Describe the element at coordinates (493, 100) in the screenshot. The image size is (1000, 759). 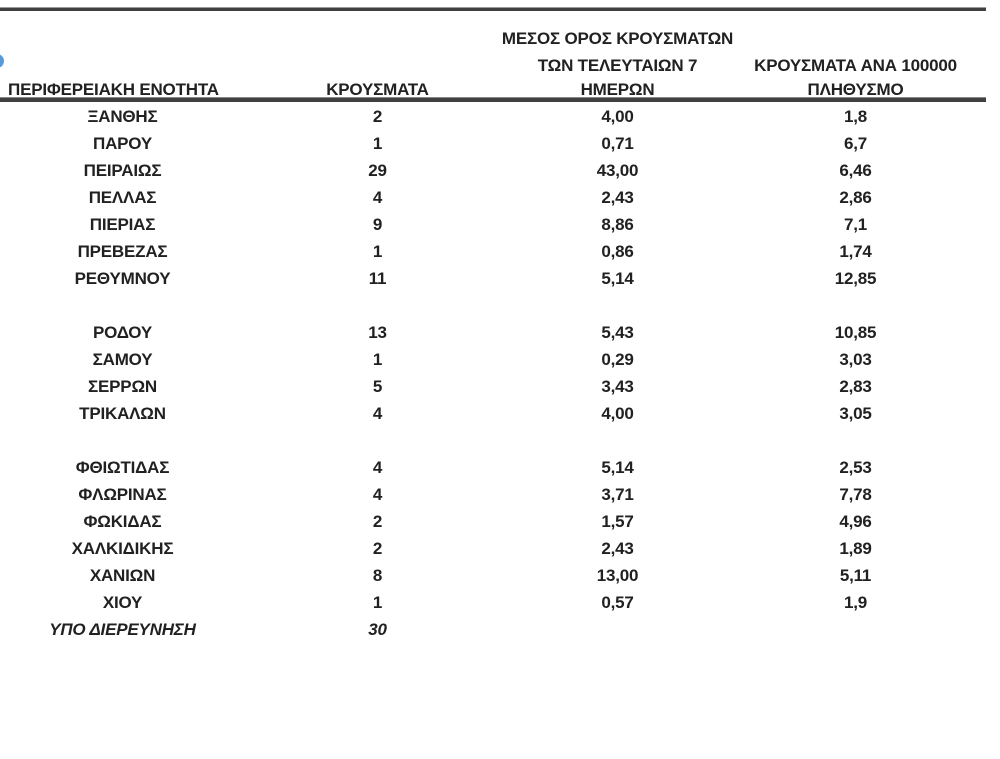
I see `header-divider` at that location.